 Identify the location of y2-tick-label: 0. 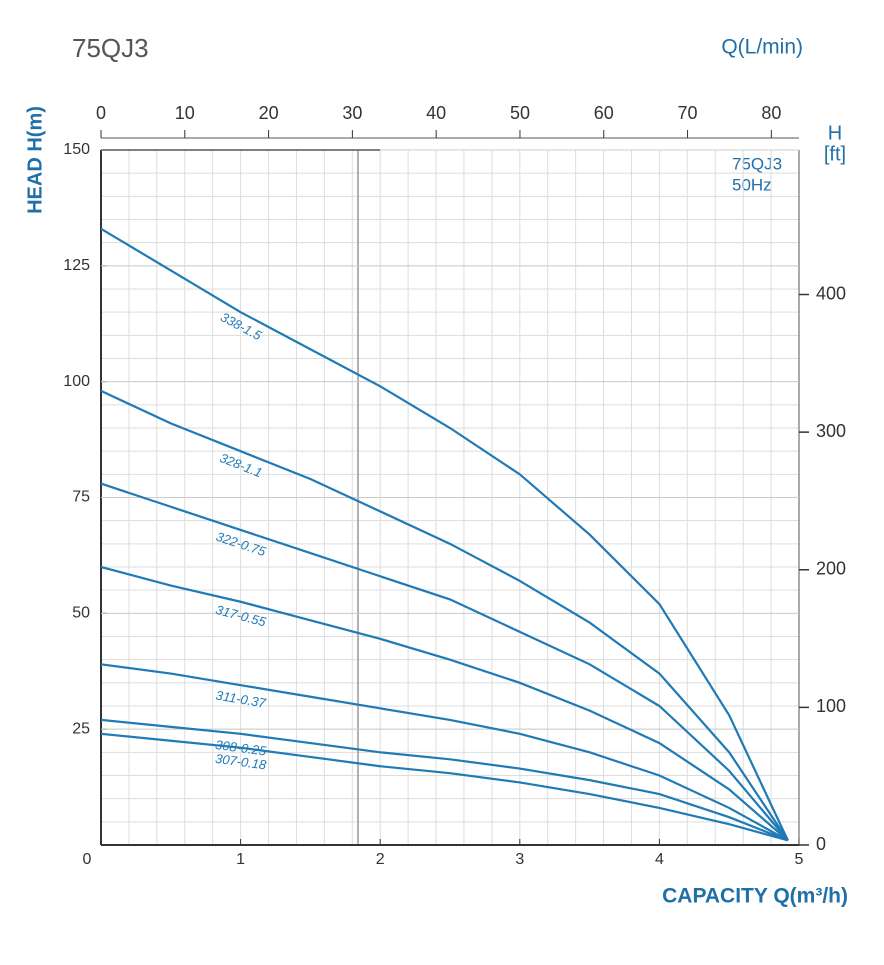
(821, 844).